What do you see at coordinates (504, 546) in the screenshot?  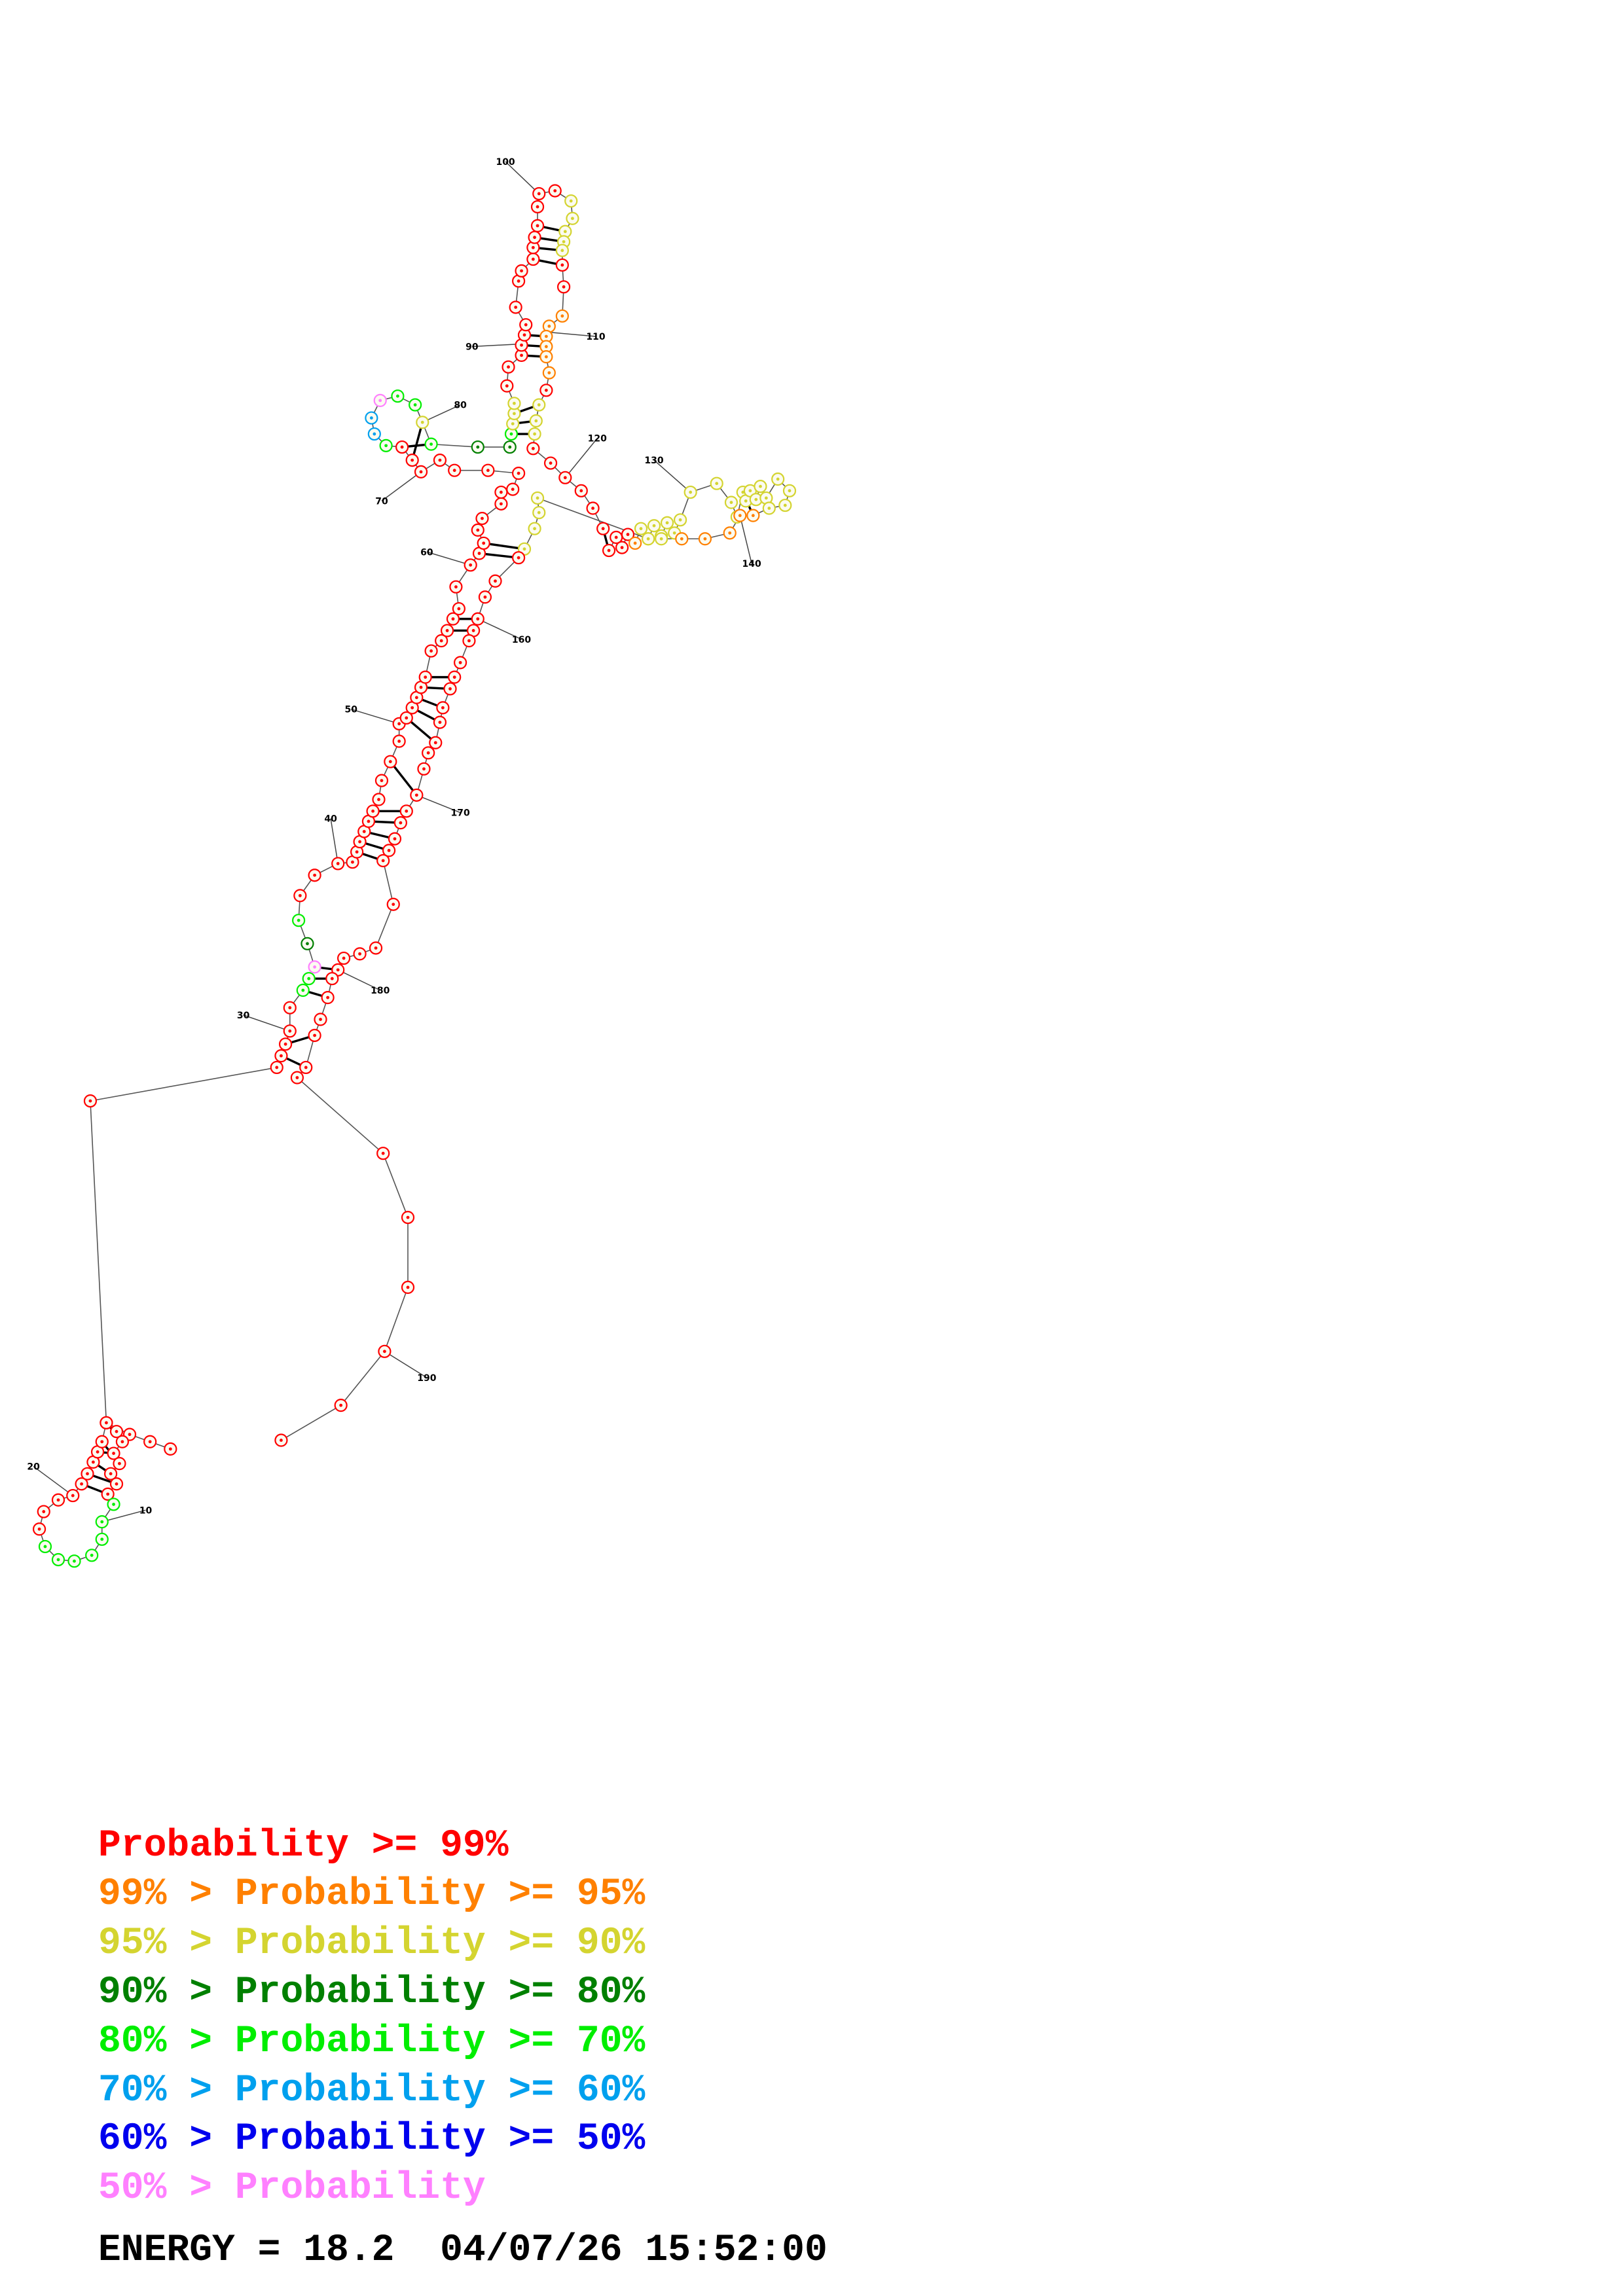 I see `base-pair` at bounding box center [504, 546].